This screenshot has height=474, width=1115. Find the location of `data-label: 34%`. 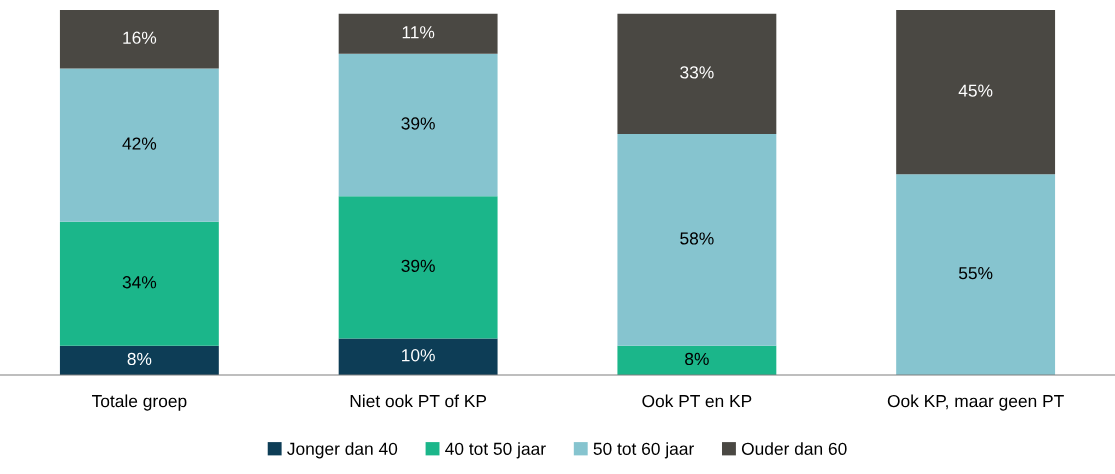

data-label: 34% is located at coordinates (139, 282).